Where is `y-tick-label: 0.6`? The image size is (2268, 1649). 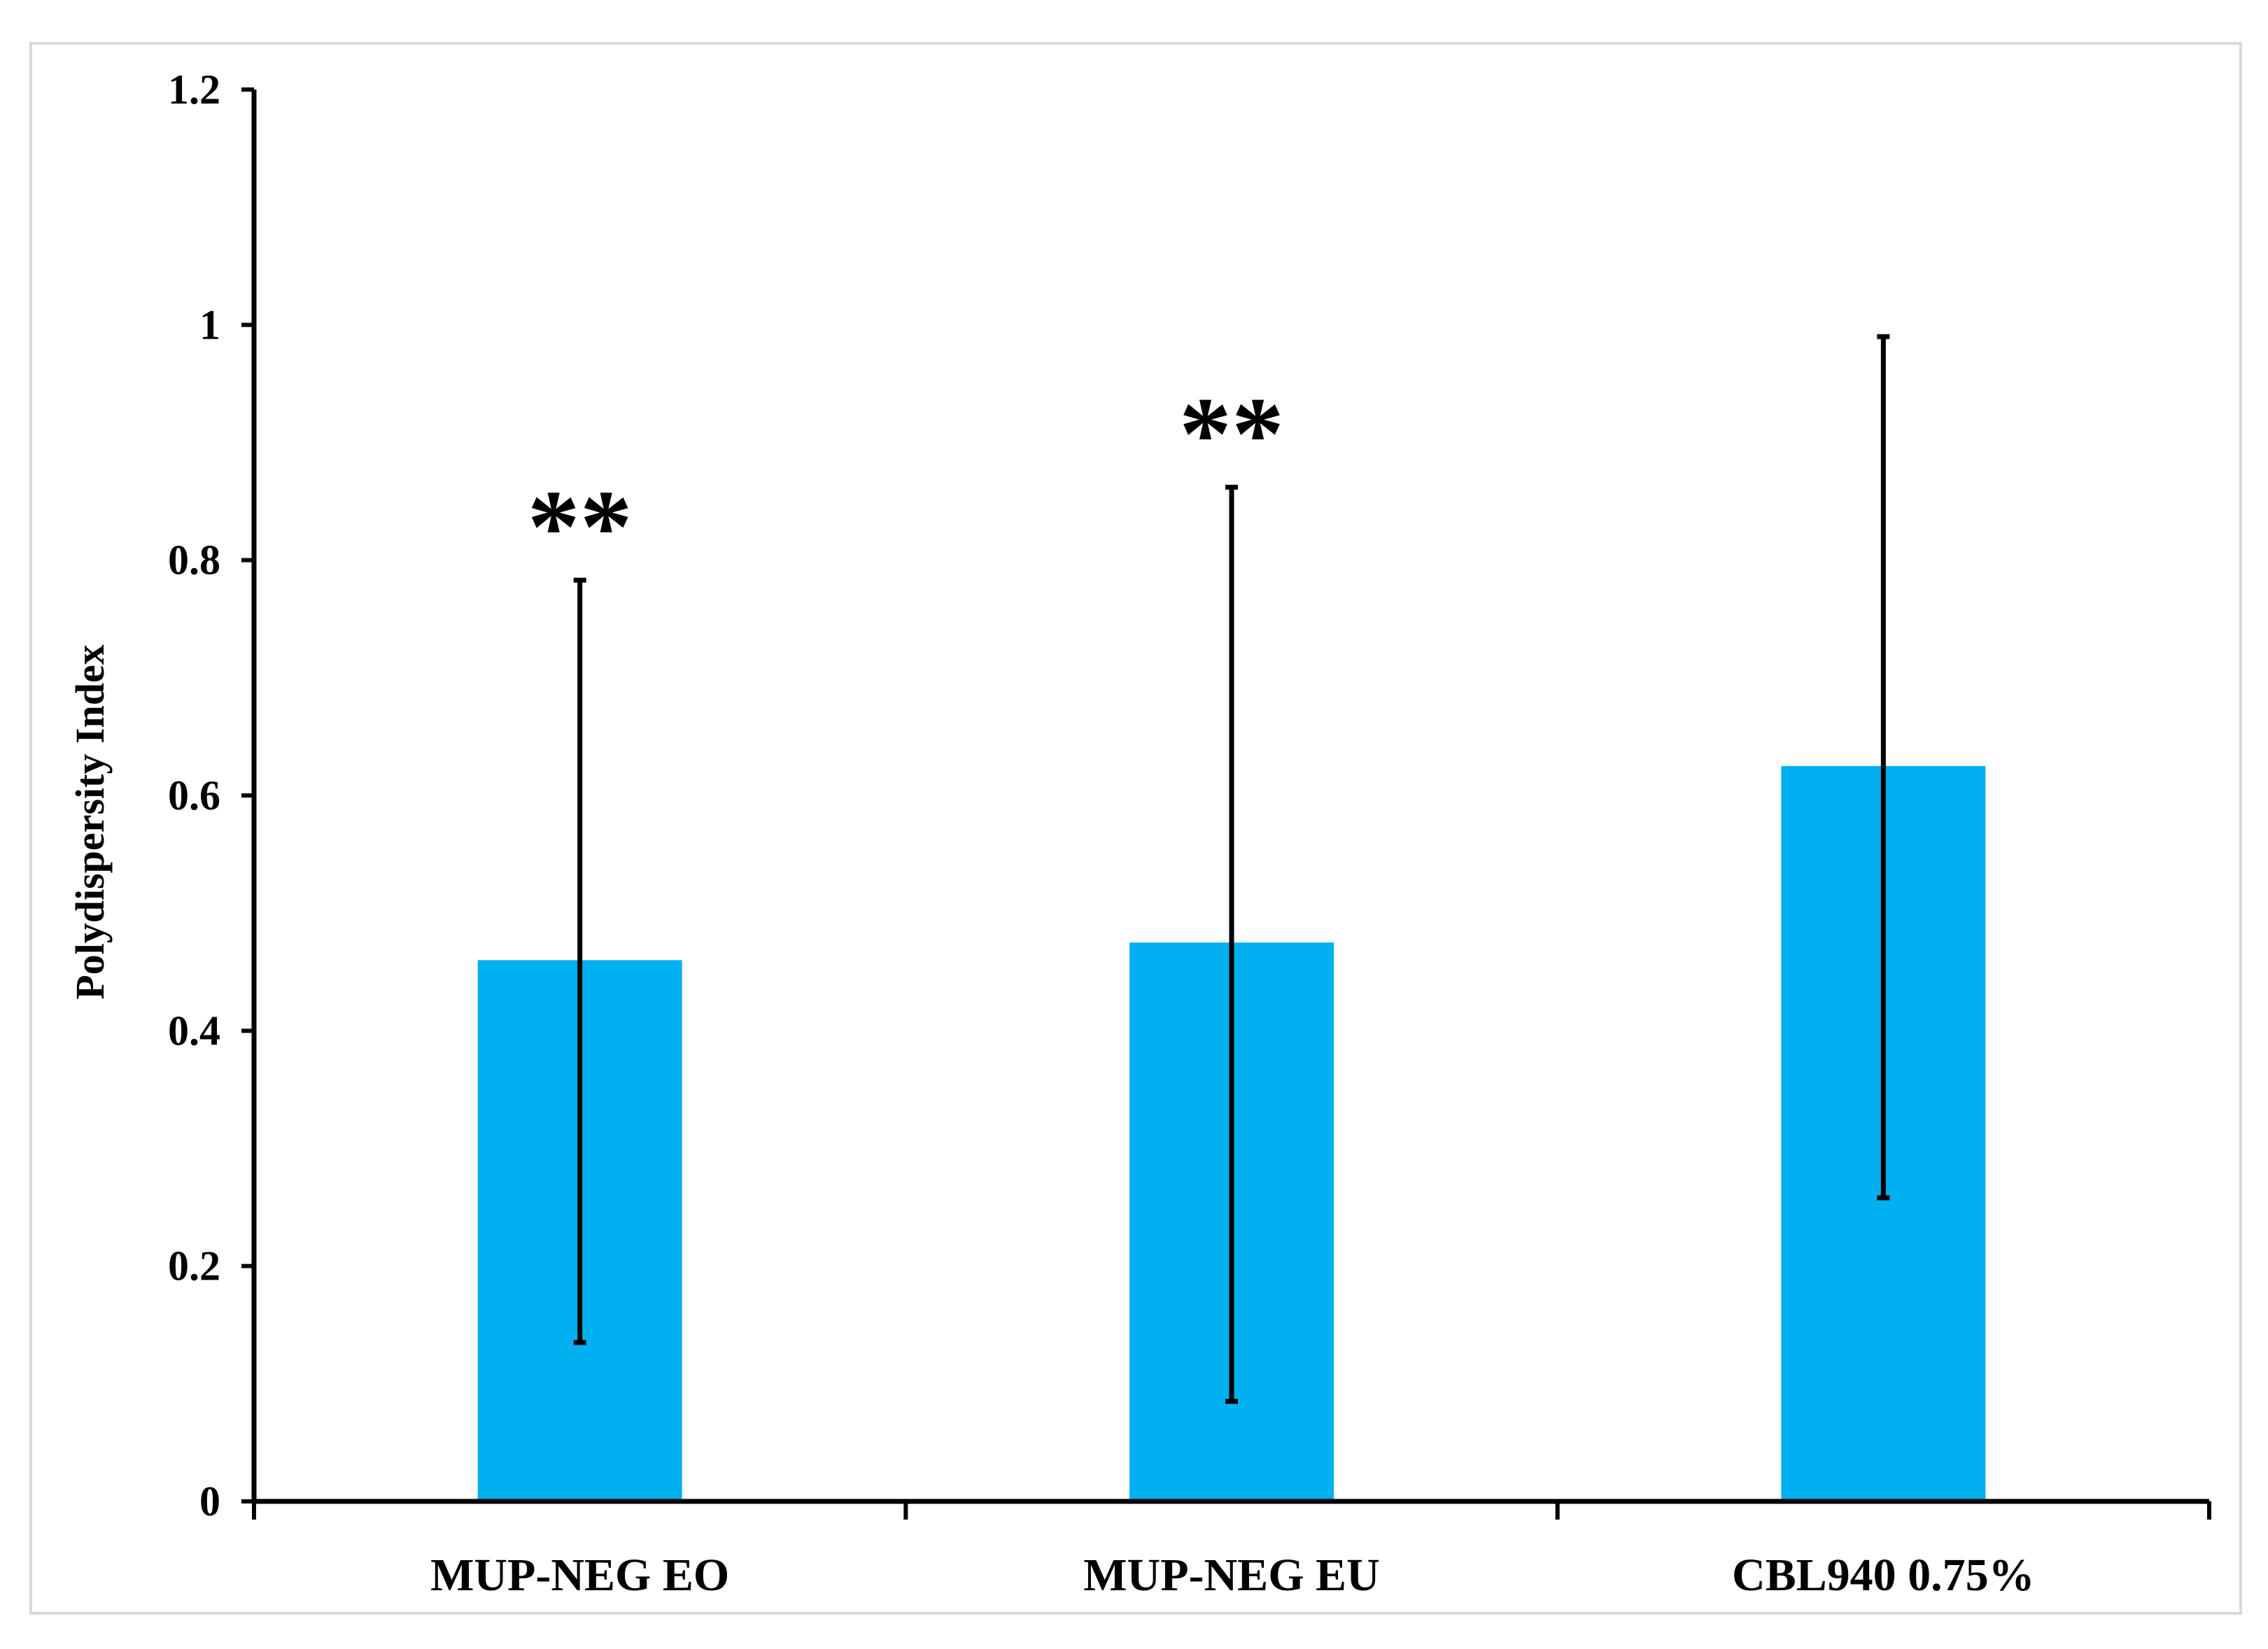
y-tick-label: 0.6 is located at coordinates (194, 796).